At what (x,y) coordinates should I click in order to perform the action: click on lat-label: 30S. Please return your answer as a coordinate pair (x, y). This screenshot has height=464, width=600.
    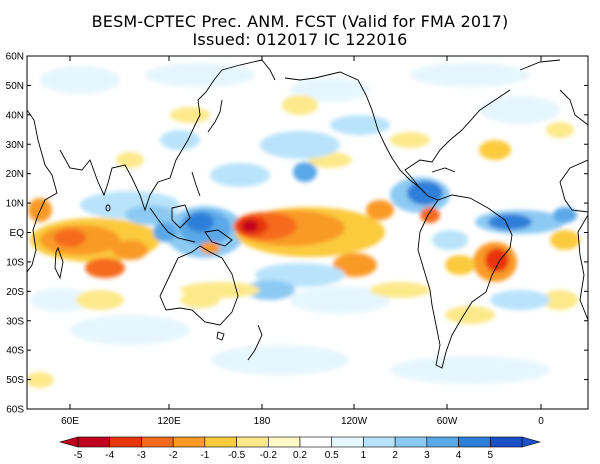
    Looking at the image, I should click on (15, 321).